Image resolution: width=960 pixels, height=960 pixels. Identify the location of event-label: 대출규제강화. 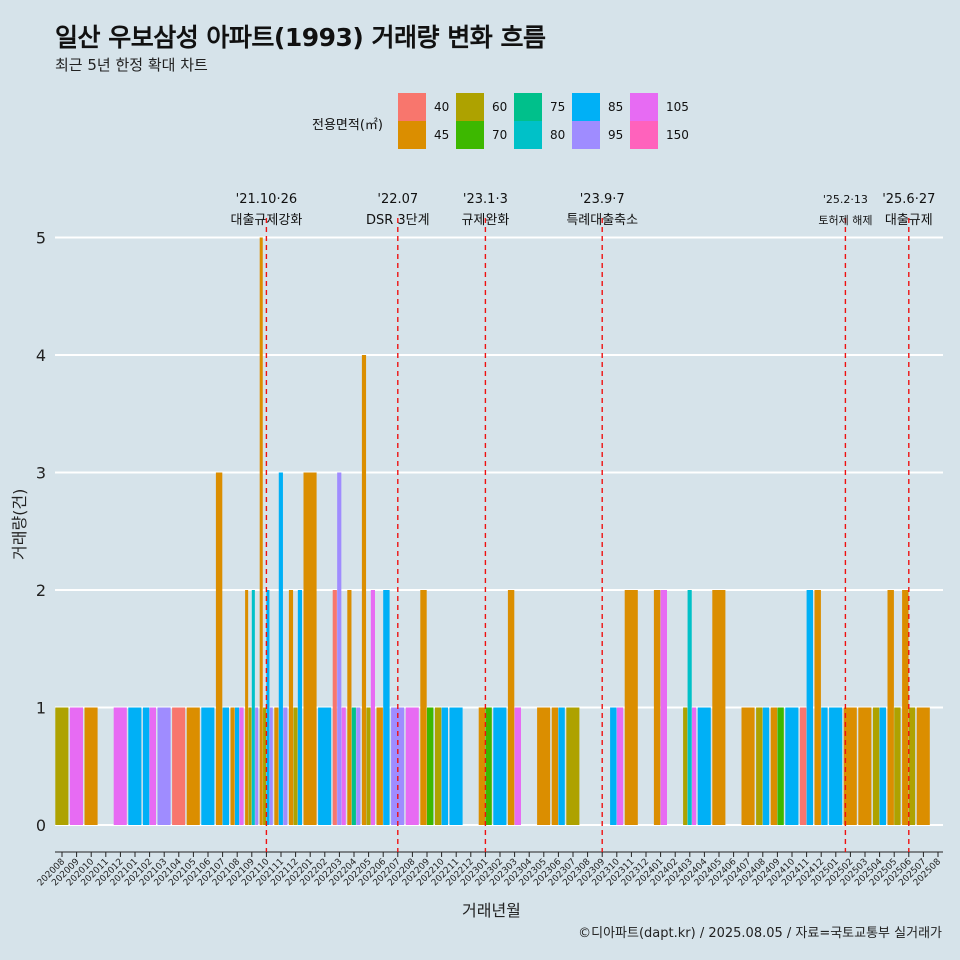
(267, 220).